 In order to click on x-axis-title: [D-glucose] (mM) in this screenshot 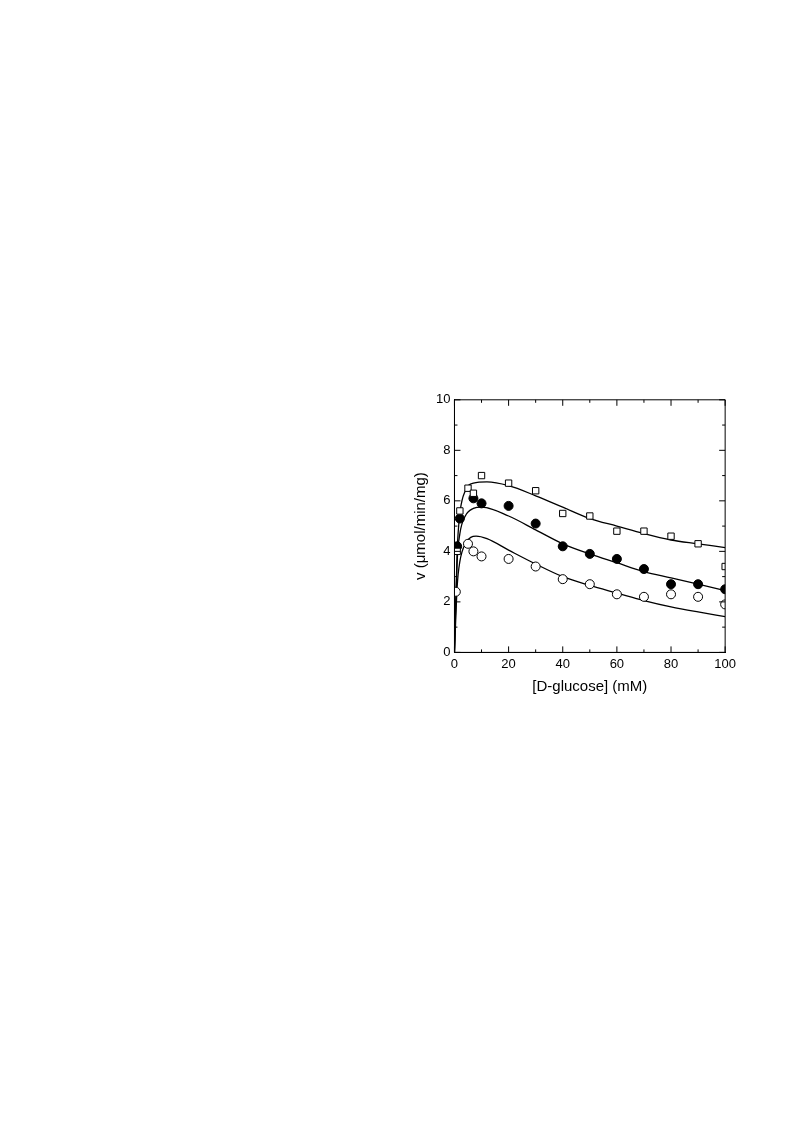, I will do `click(590, 686)`.